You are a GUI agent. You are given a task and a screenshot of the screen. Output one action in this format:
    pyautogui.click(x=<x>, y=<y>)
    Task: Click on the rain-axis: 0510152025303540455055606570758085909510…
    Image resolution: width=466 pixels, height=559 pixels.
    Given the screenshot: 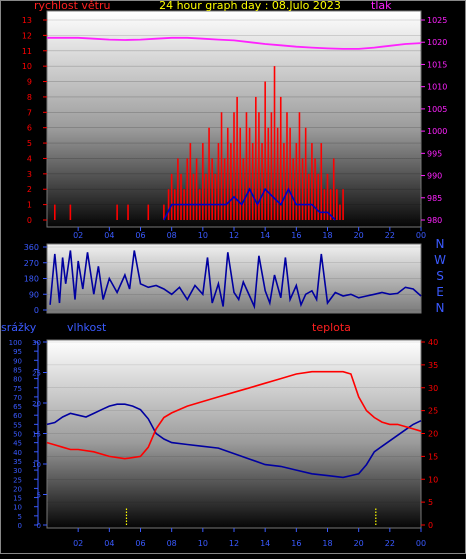 What is the action you would take?
    pyautogui.click(x=24, y=434)
    